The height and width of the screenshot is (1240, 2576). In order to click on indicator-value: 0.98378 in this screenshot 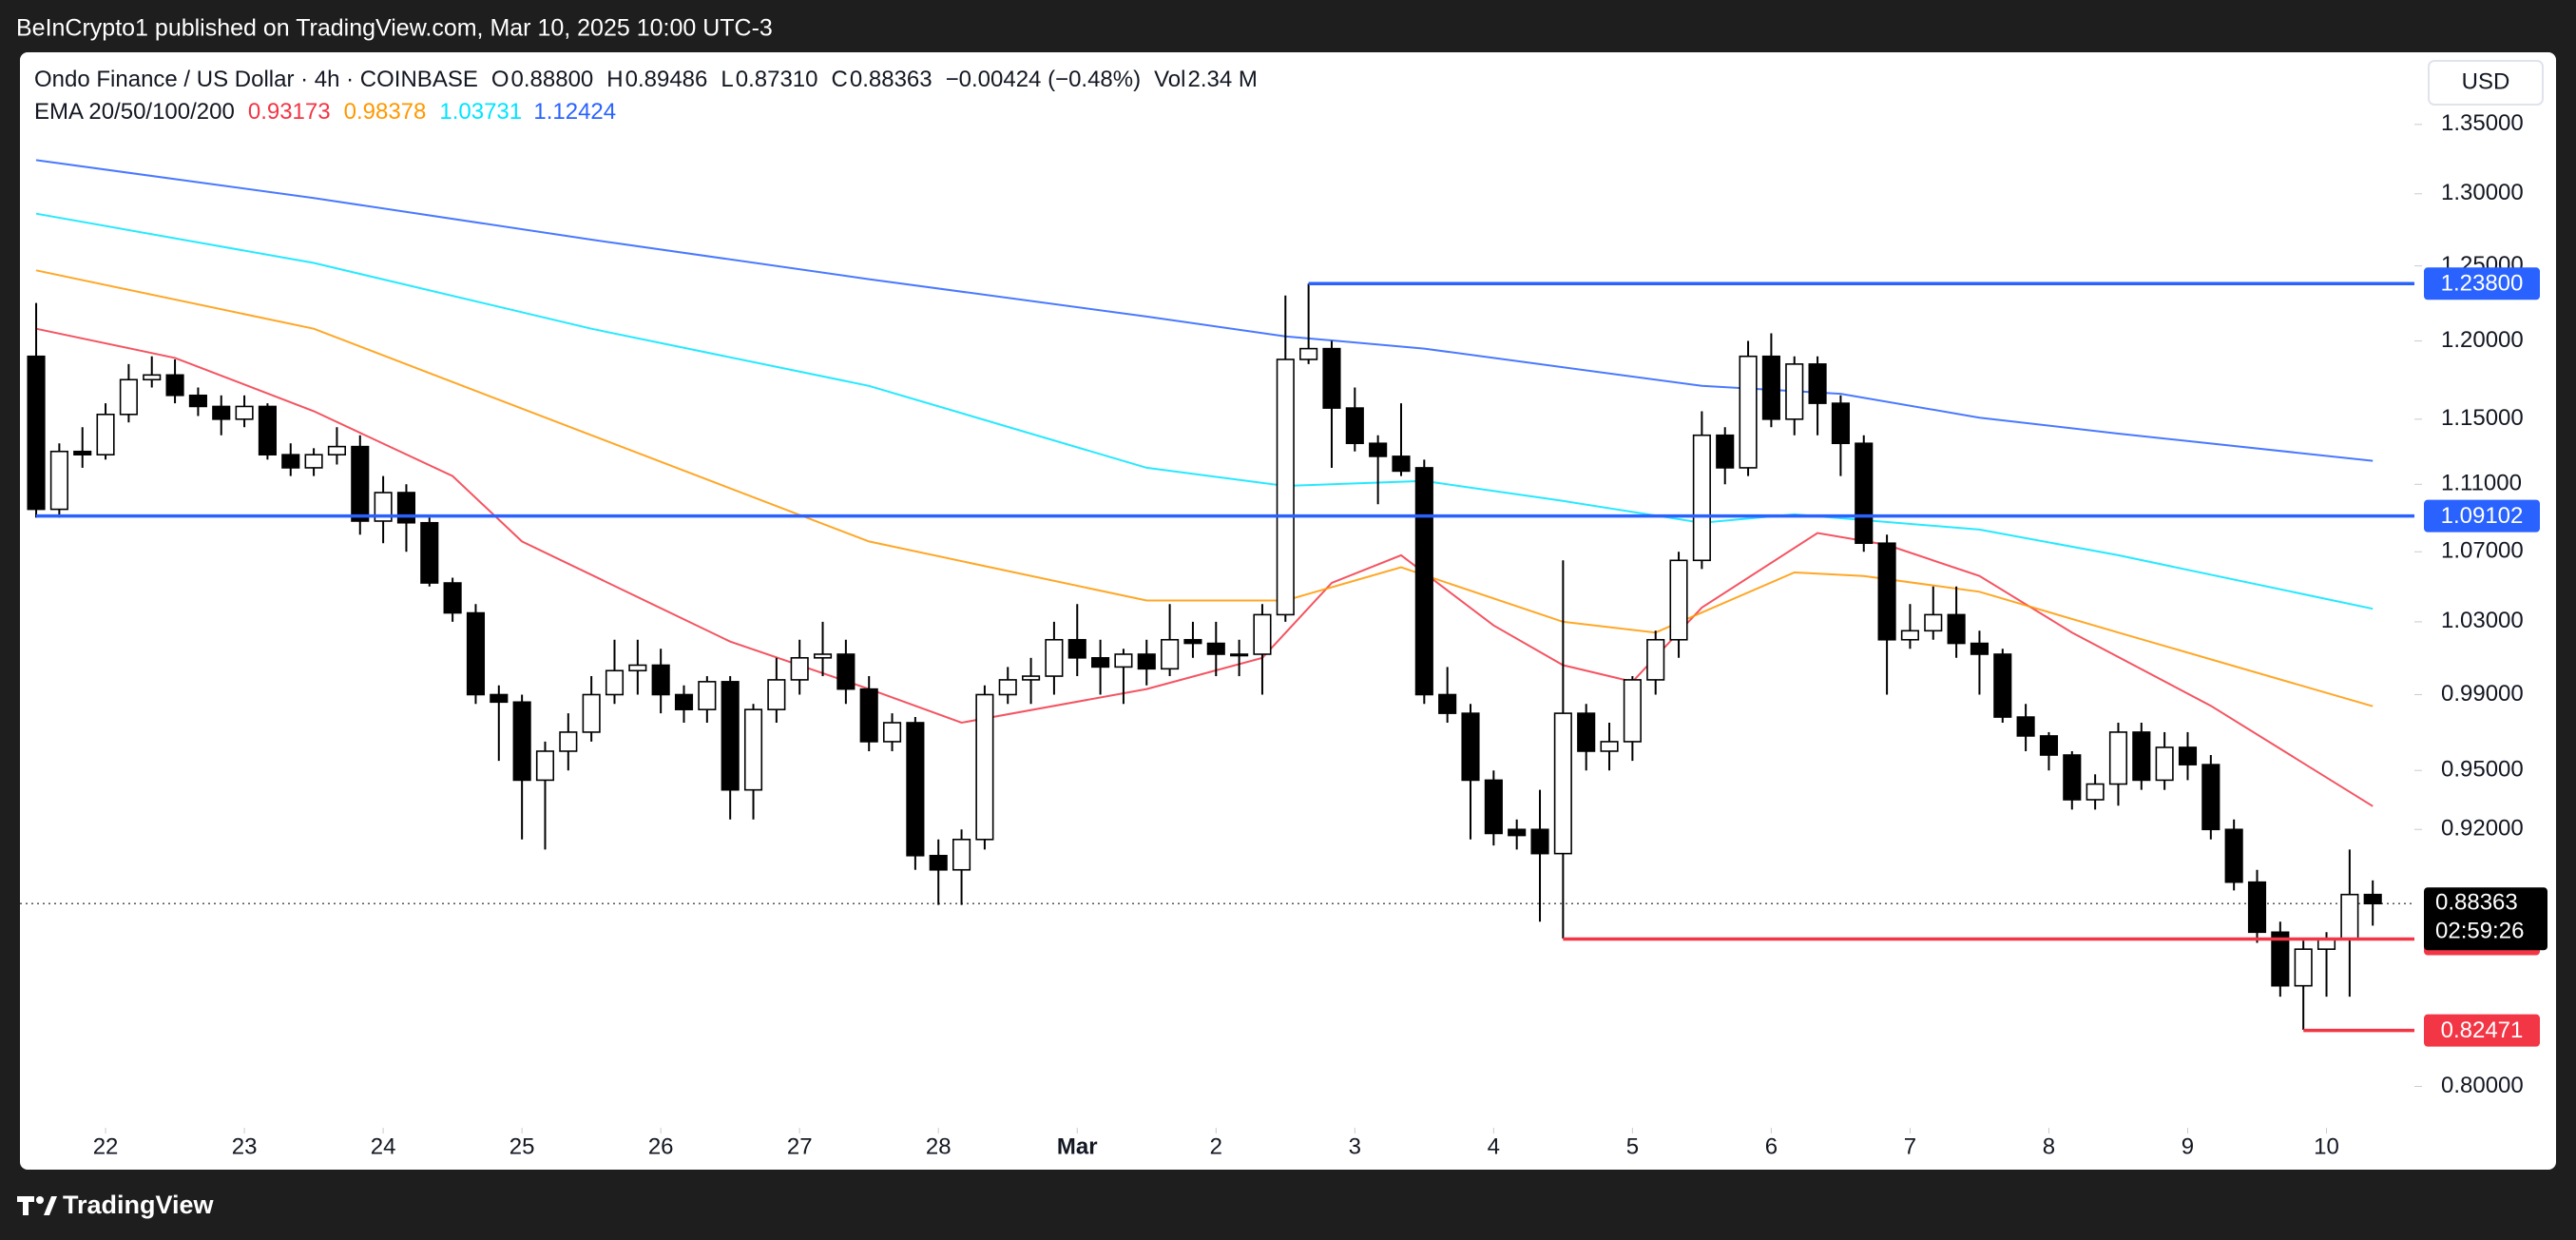, I will do `click(385, 112)`.